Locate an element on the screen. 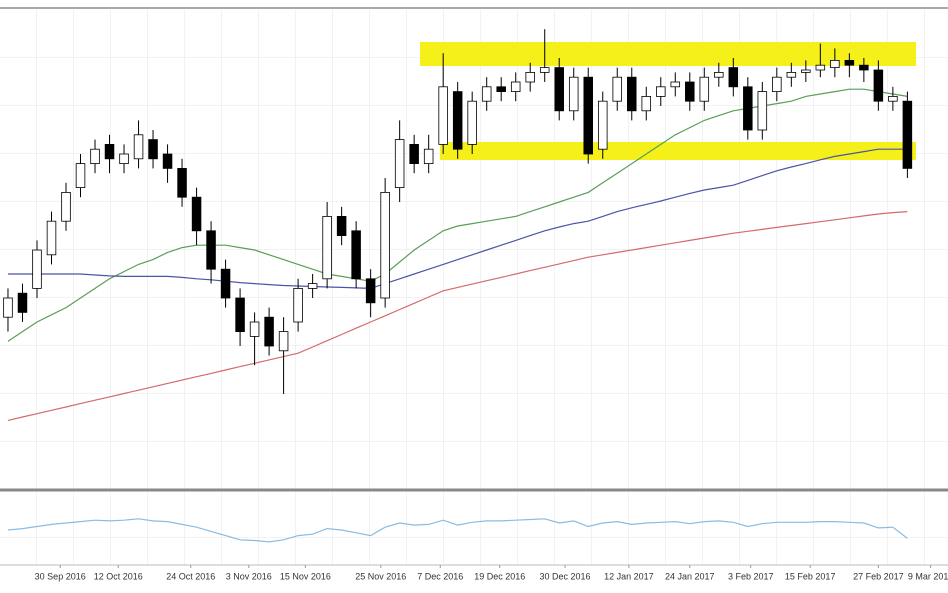 This screenshot has height=593, width=948. x-tick-label: 30 Dec 2016 is located at coordinates (565, 576).